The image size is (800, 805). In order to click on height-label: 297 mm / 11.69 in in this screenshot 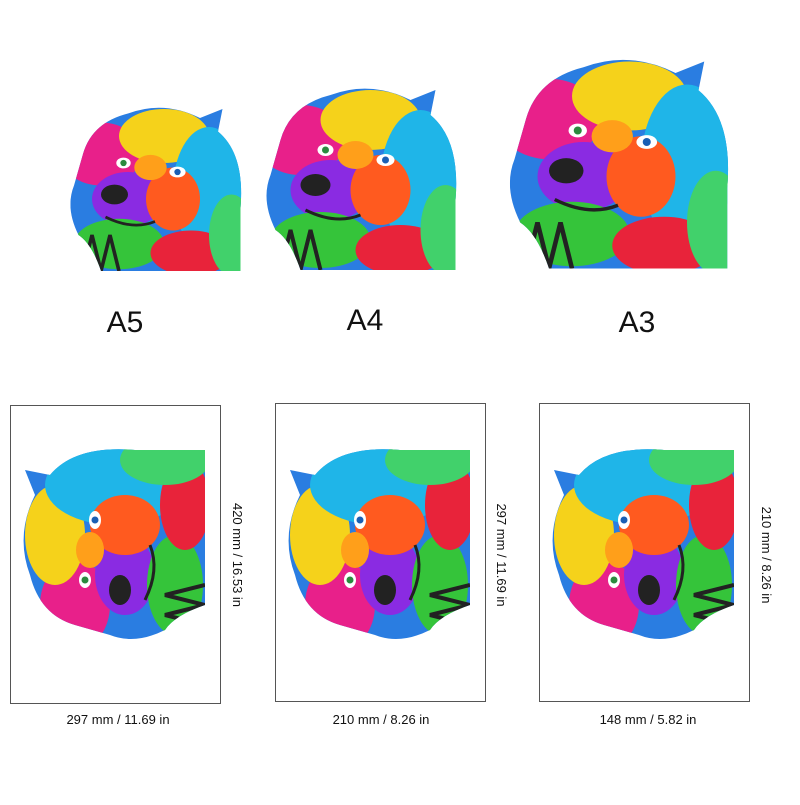, I will do `click(501, 554)`.